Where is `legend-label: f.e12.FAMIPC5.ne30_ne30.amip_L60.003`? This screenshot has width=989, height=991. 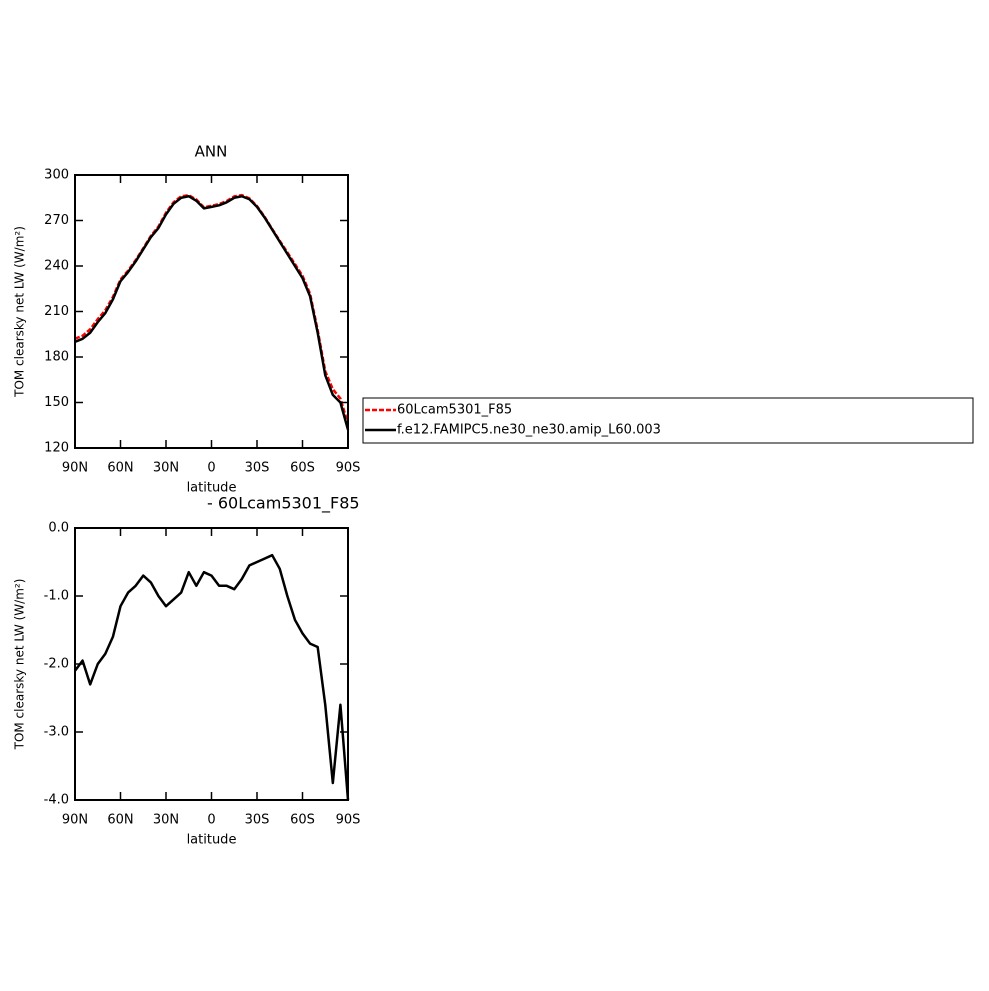
legend-label: f.e12.FAMIPC5.ne30_ne30.amip_L60.003 is located at coordinates (529, 430).